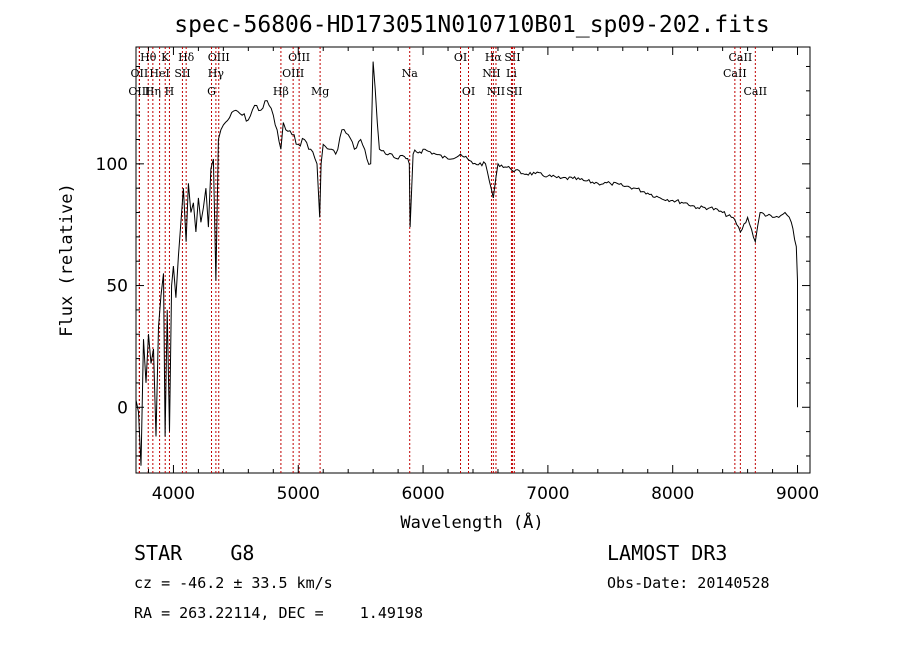  What do you see at coordinates (117, 287) in the screenshot?
I see `y-tick-label: 50` at bounding box center [117, 287].